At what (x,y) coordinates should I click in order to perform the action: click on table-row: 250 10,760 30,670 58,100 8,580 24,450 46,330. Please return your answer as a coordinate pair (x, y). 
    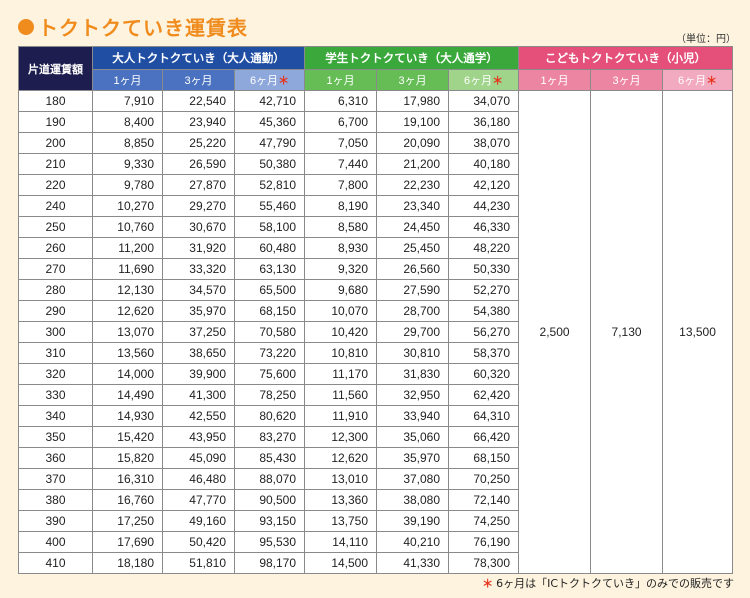
    Looking at the image, I should click on (375, 227).